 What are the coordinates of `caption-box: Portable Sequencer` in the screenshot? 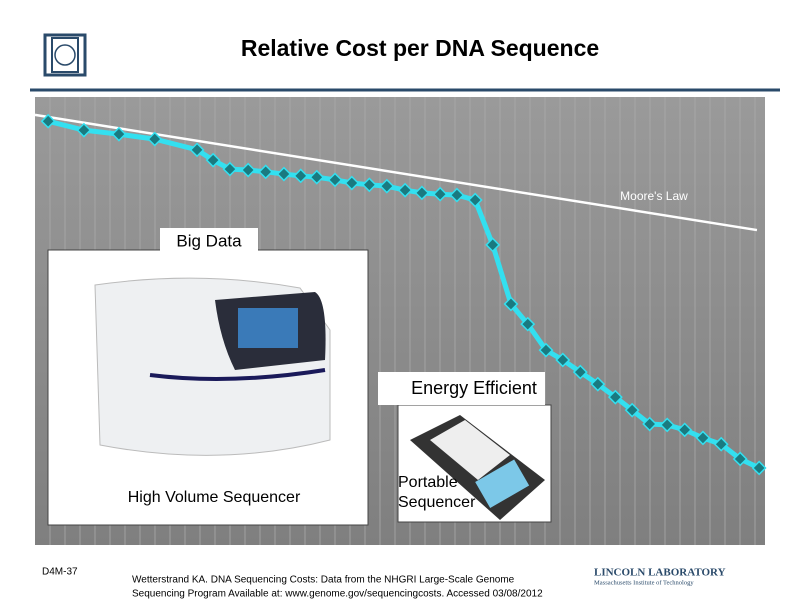 It's located at (437, 492).